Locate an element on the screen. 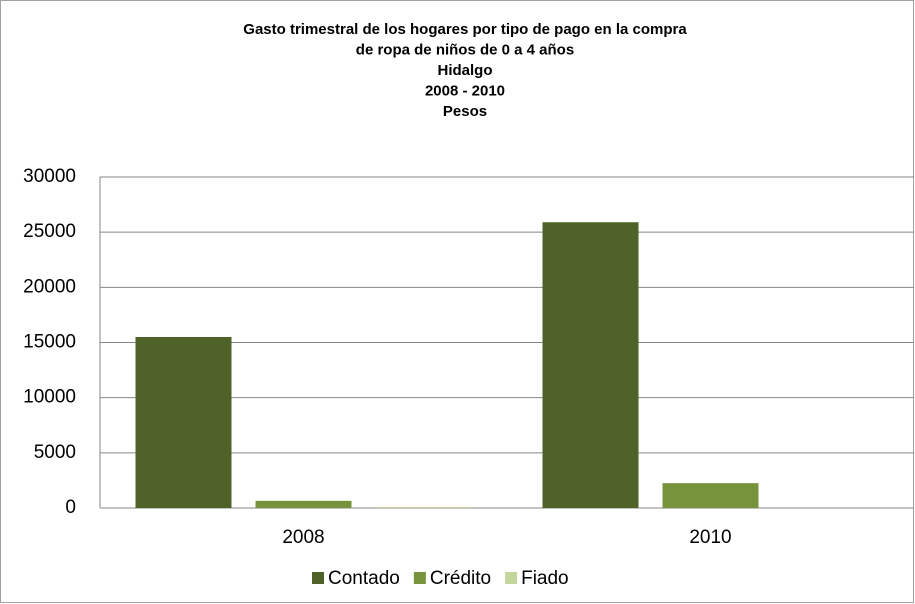 The width and height of the screenshot is (915, 604). chart-title: 2008 - 2010 is located at coordinates (465, 90).